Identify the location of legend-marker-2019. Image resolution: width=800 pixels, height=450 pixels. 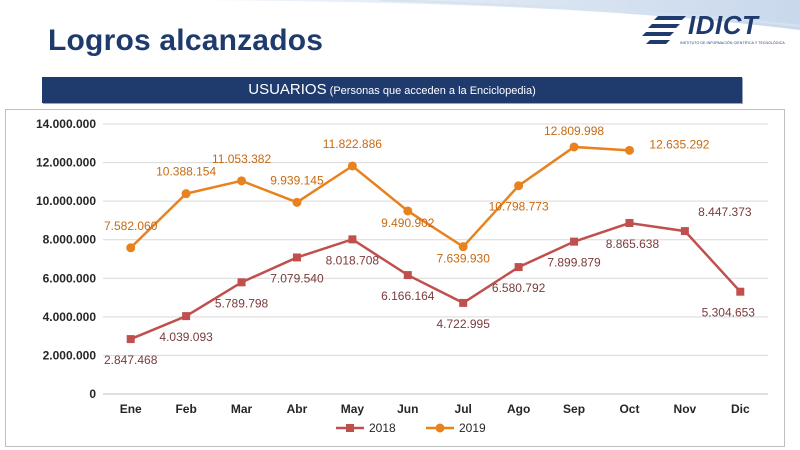
(440, 428).